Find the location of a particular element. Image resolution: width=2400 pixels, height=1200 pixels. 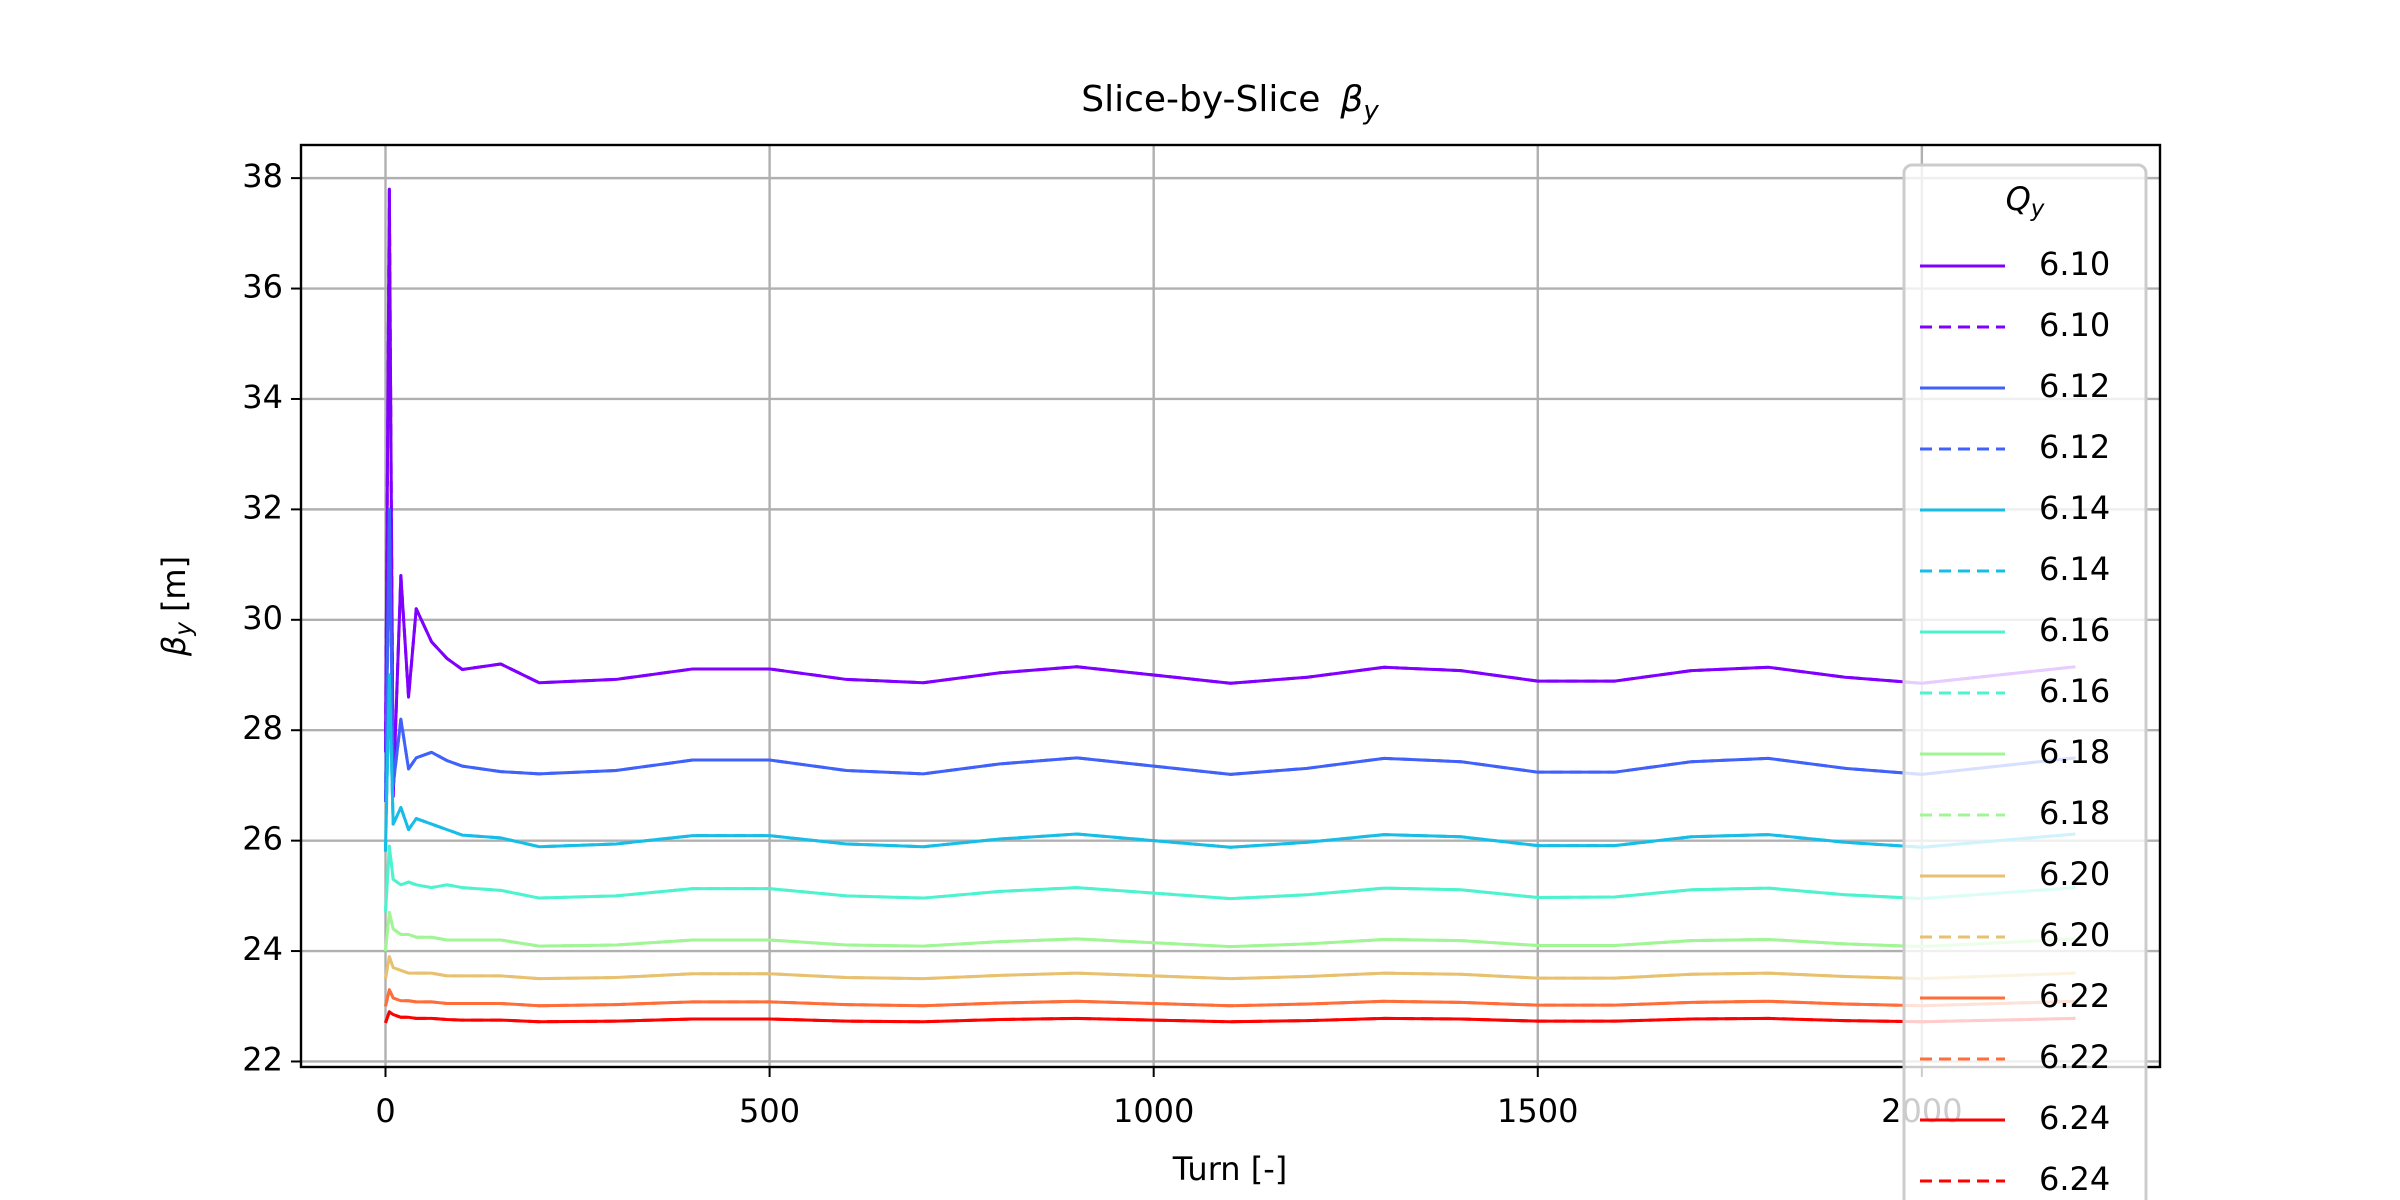

y-tick-label: 24 is located at coordinates (262, 949).